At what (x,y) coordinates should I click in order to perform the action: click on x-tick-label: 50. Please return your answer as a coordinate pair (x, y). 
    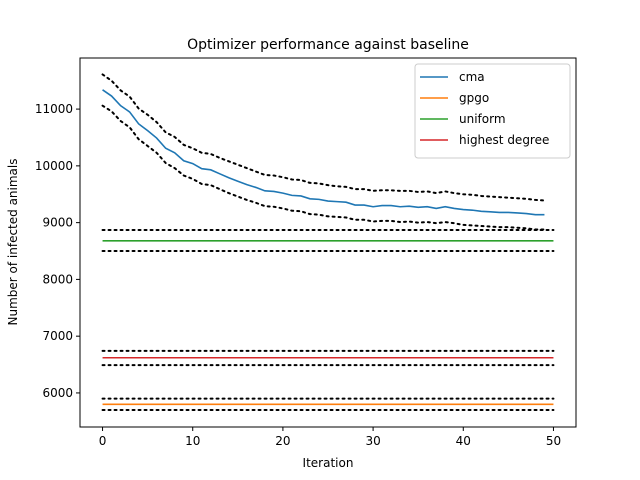
    Looking at the image, I should click on (553, 441).